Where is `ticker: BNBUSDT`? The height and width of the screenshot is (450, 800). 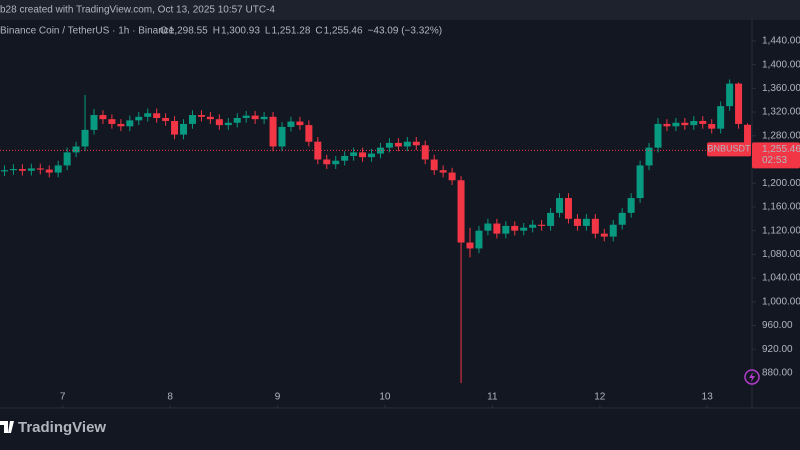 ticker: BNBUSDT is located at coordinates (729, 149).